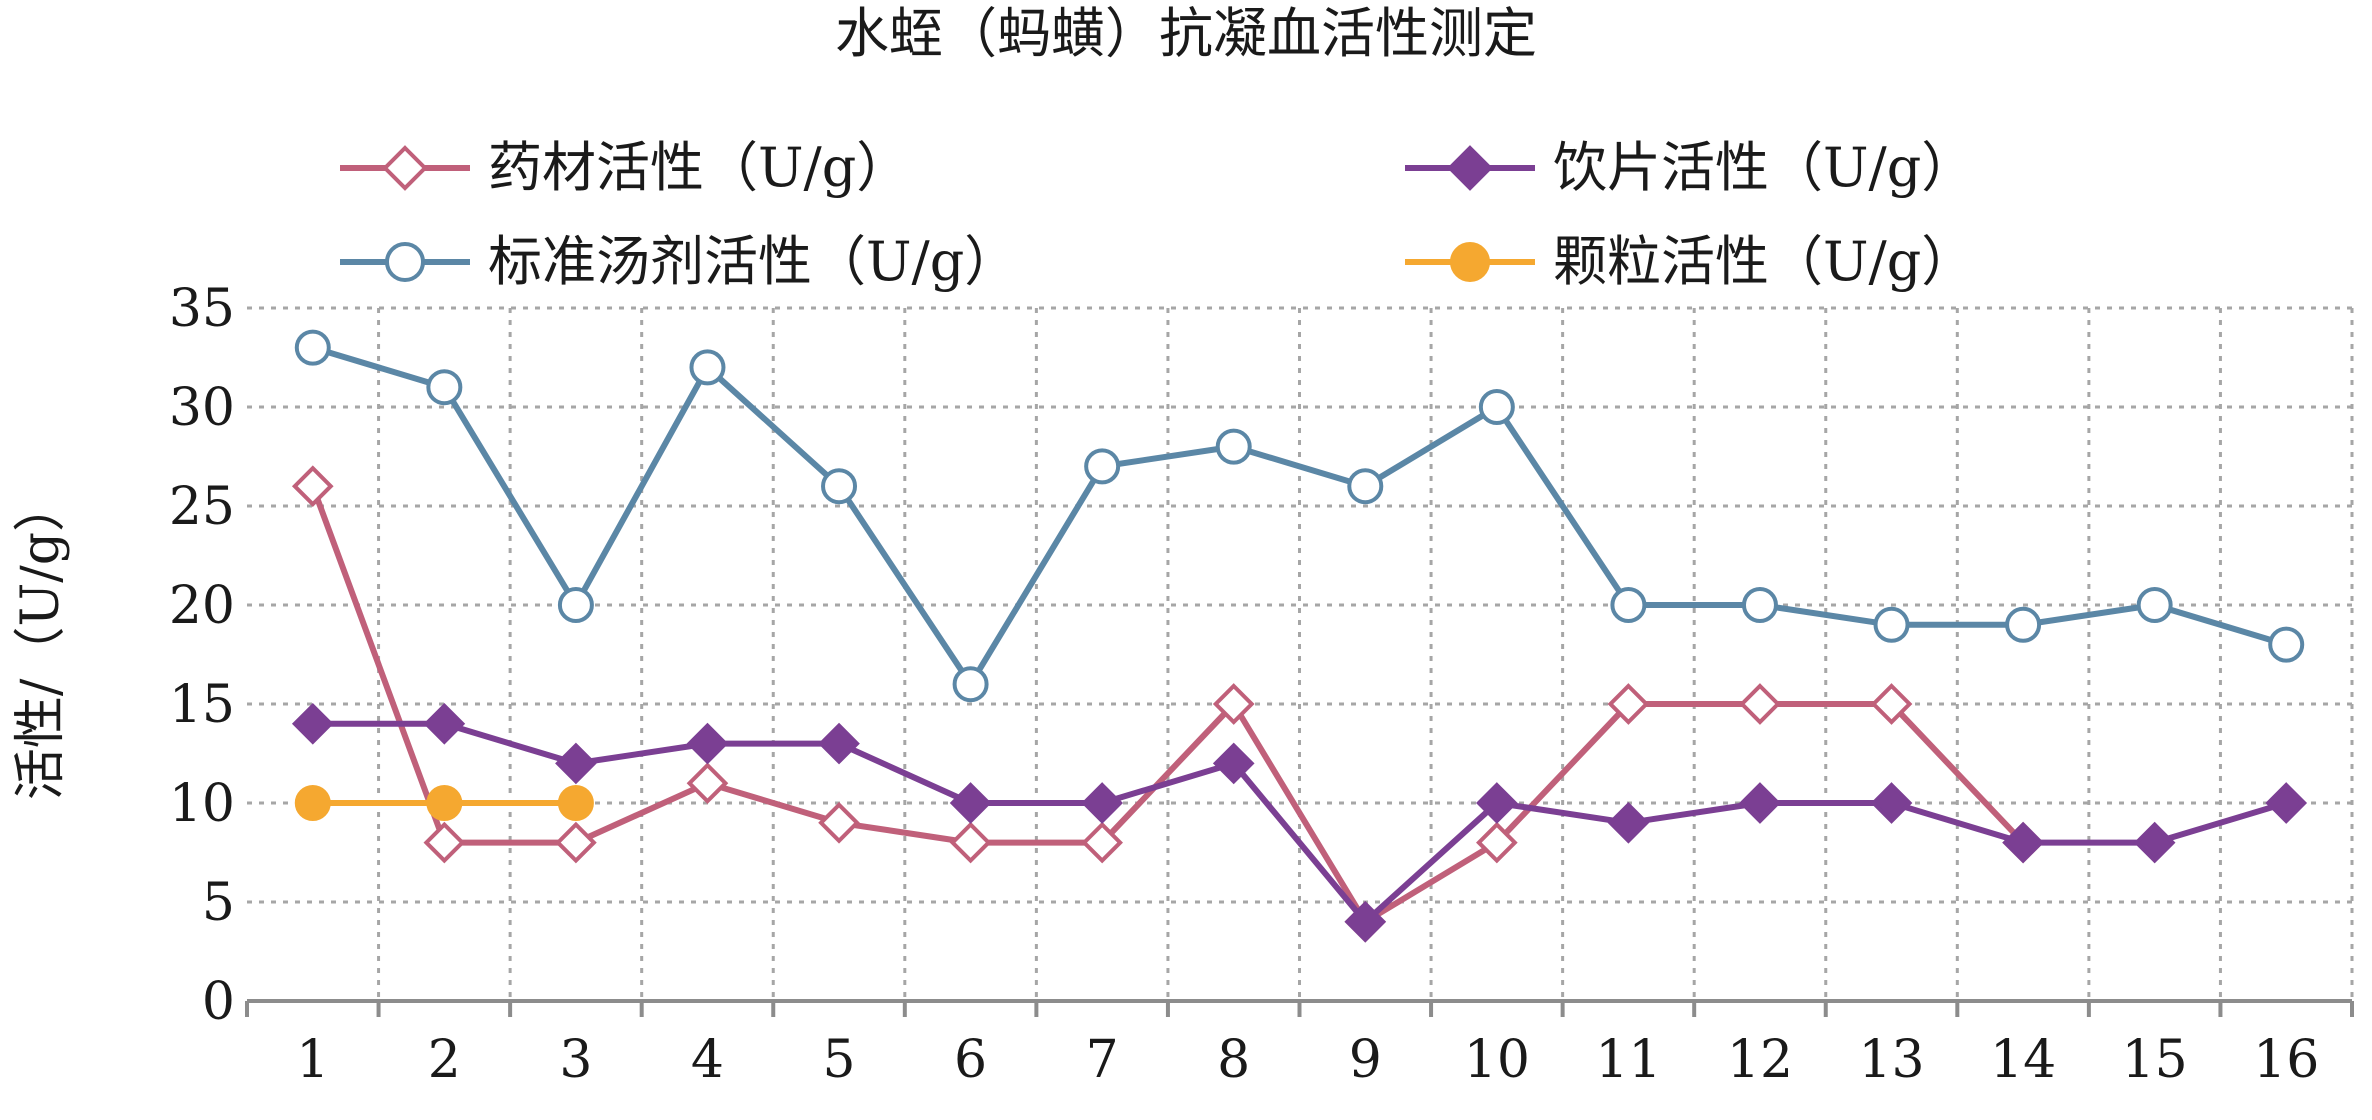  Describe the element at coordinates (575, 1060) in the screenshot. I see `x-tick-label: 3` at that location.